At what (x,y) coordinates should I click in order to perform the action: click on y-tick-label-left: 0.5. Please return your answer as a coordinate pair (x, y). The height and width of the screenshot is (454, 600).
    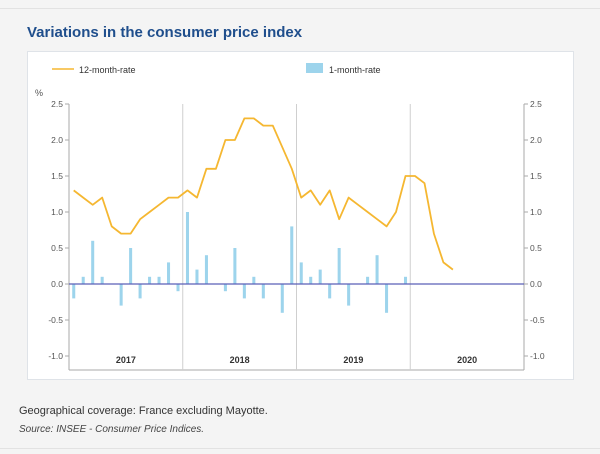
    Looking at the image, I should click on (57, 248).